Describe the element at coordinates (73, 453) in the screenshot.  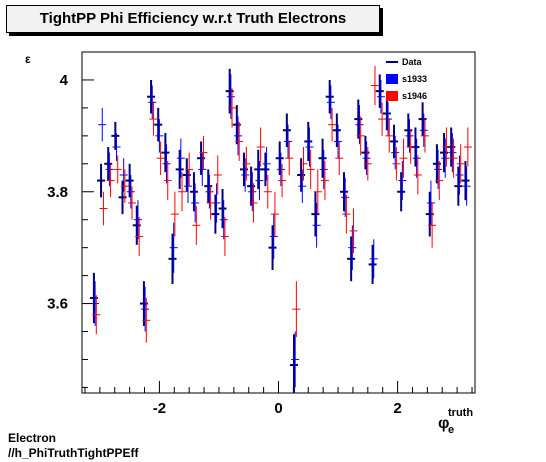
I see `footer-label-histogram: //h_PhiTruthTightPPEff` at that location.